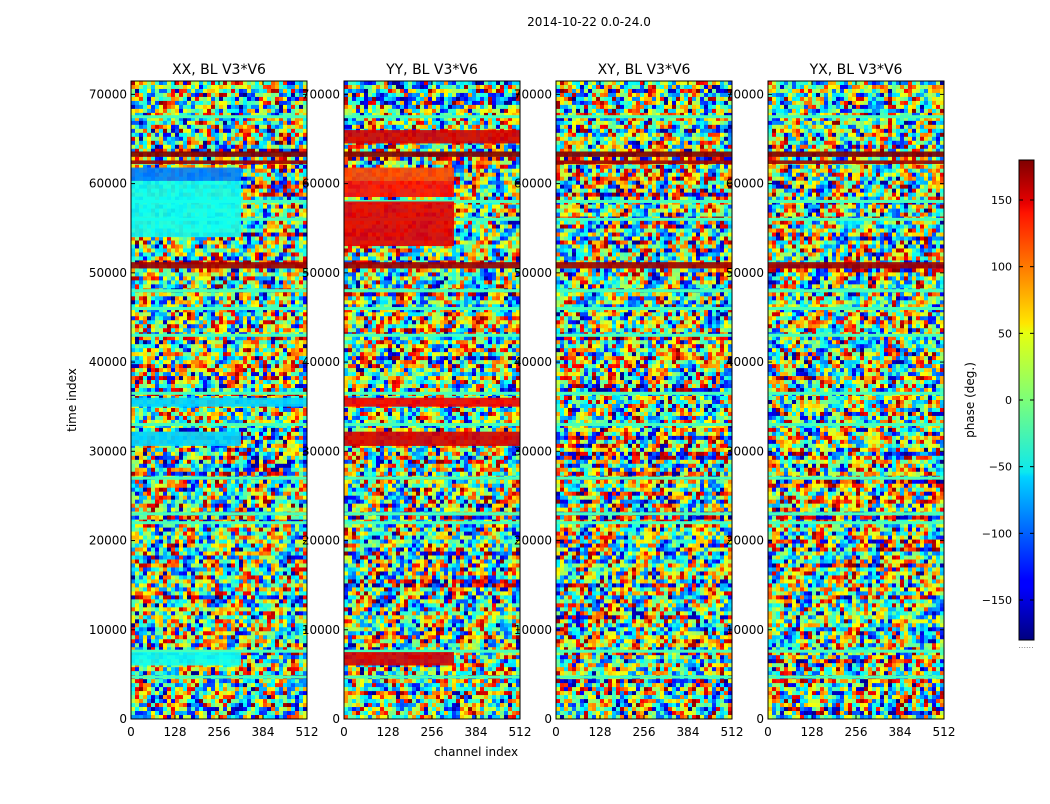 Image resolution: width=1050 pixels, height=804 pixels. I want to click on panel-title: YY, BL V3*V6, so click(431, 70).